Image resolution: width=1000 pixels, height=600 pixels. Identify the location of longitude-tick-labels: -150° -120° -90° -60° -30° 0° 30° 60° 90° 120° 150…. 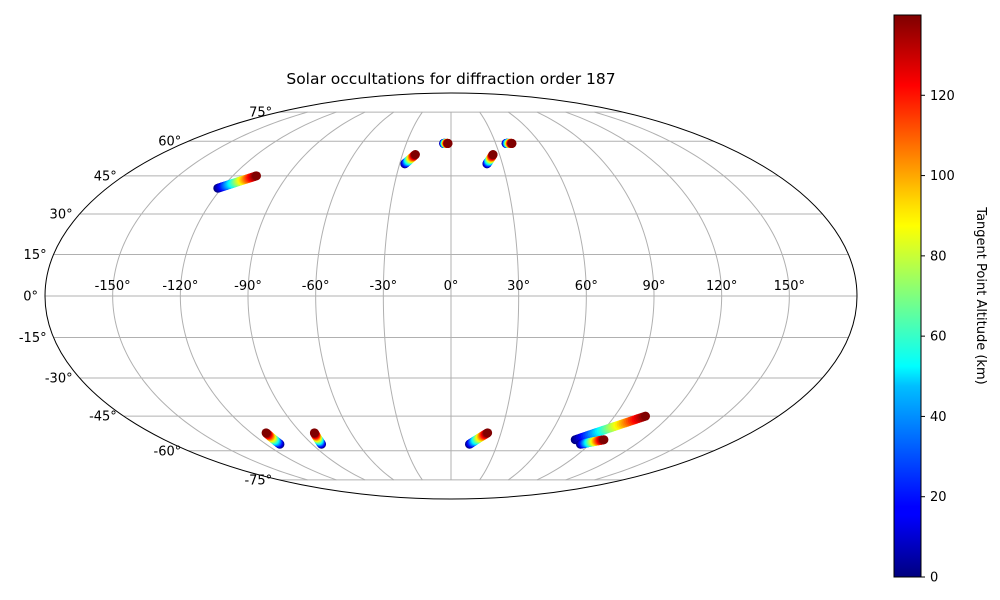
(450, 286).